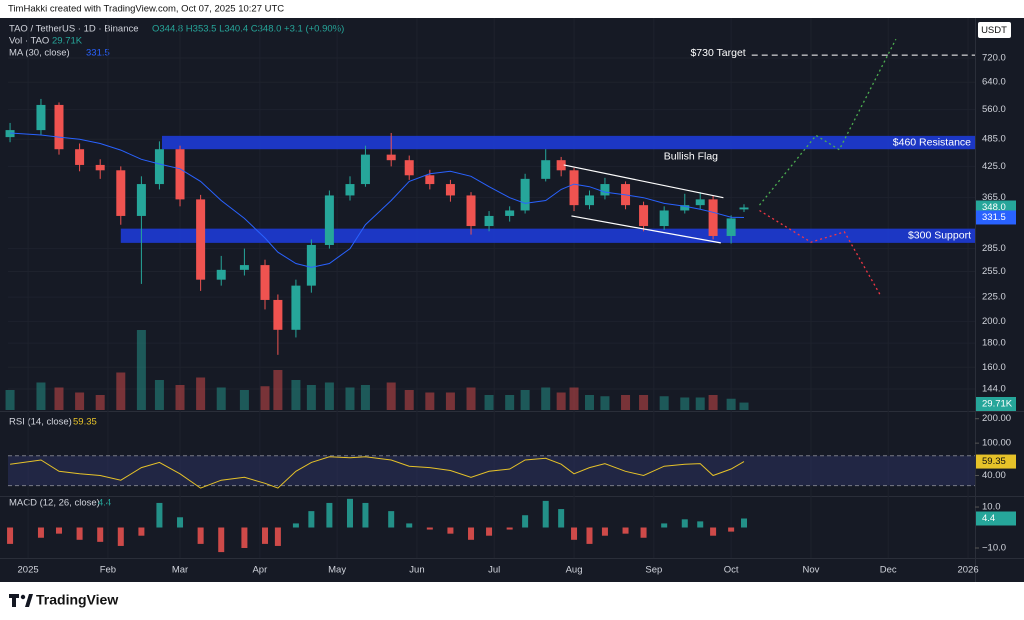  What do you see at coordinates (996, 418) in the screenshot?
I see `rsi-tick-label: 200.00` at bounding box center [996, 418].